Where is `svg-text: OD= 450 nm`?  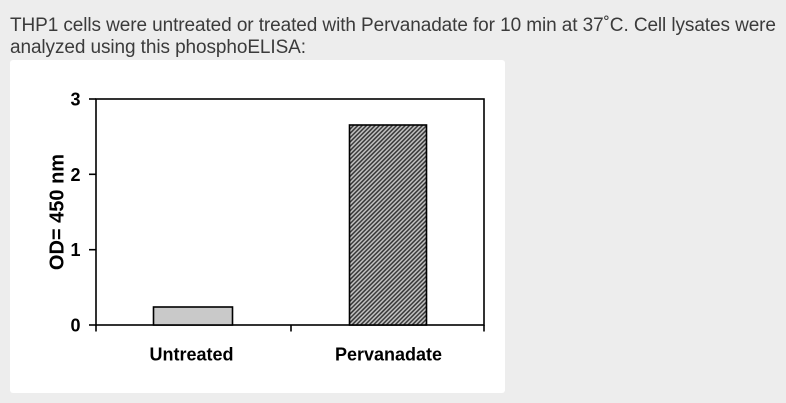
svg-text: OD= 450 nm is located at coordinates (58, 212).